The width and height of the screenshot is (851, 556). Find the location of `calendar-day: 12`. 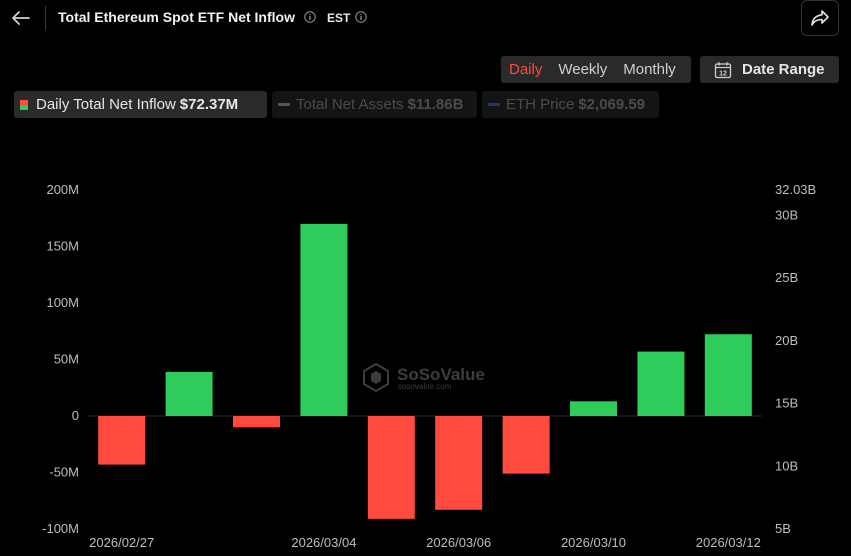

calendar-day: 12 is located at coordinates (723, 73).